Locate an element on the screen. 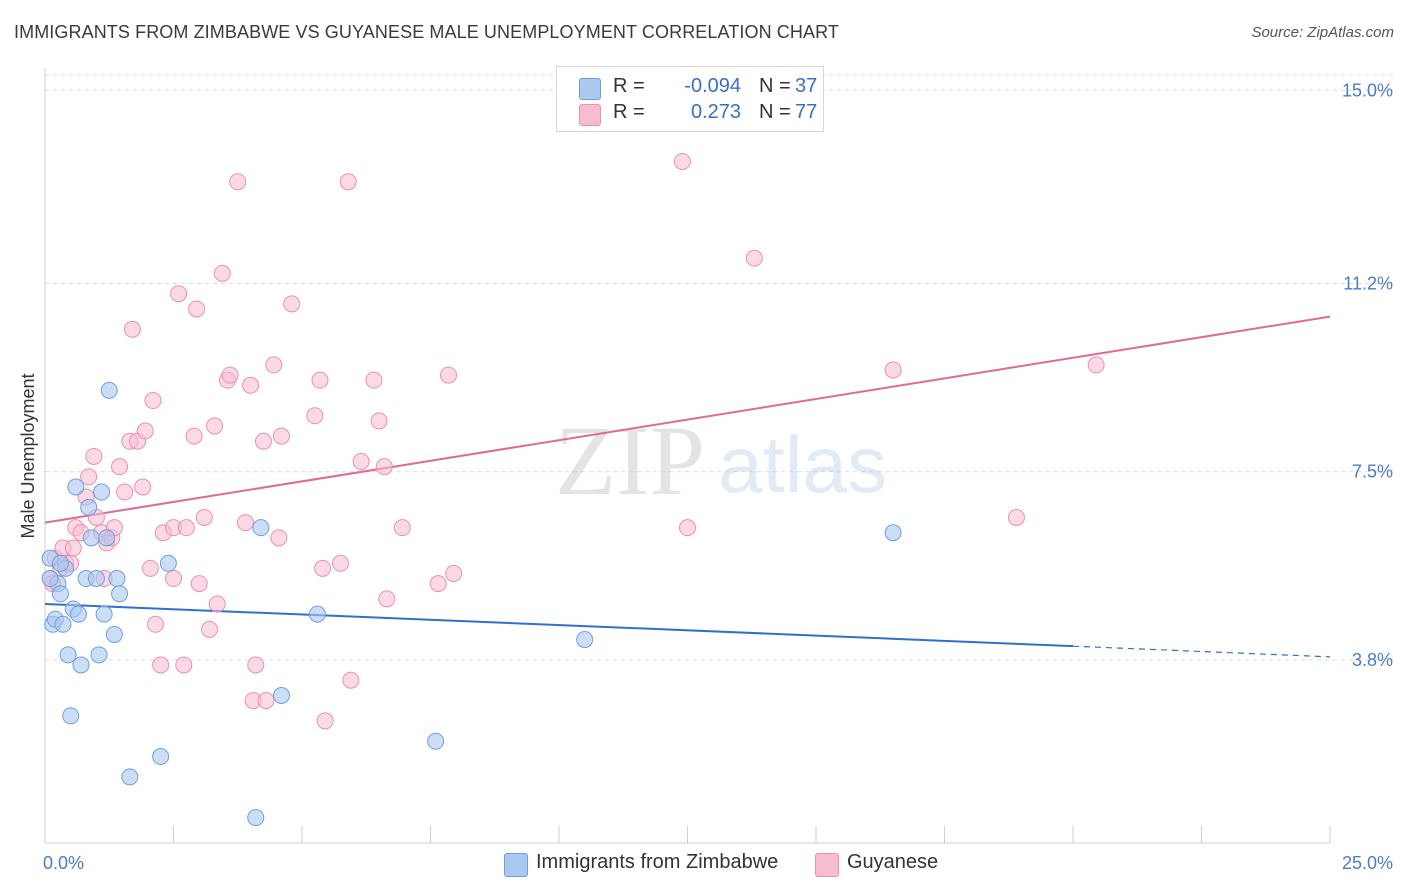 The image size is (1406, 892). x-tick-label: 25.0% is located at coordinates (1367, 863).